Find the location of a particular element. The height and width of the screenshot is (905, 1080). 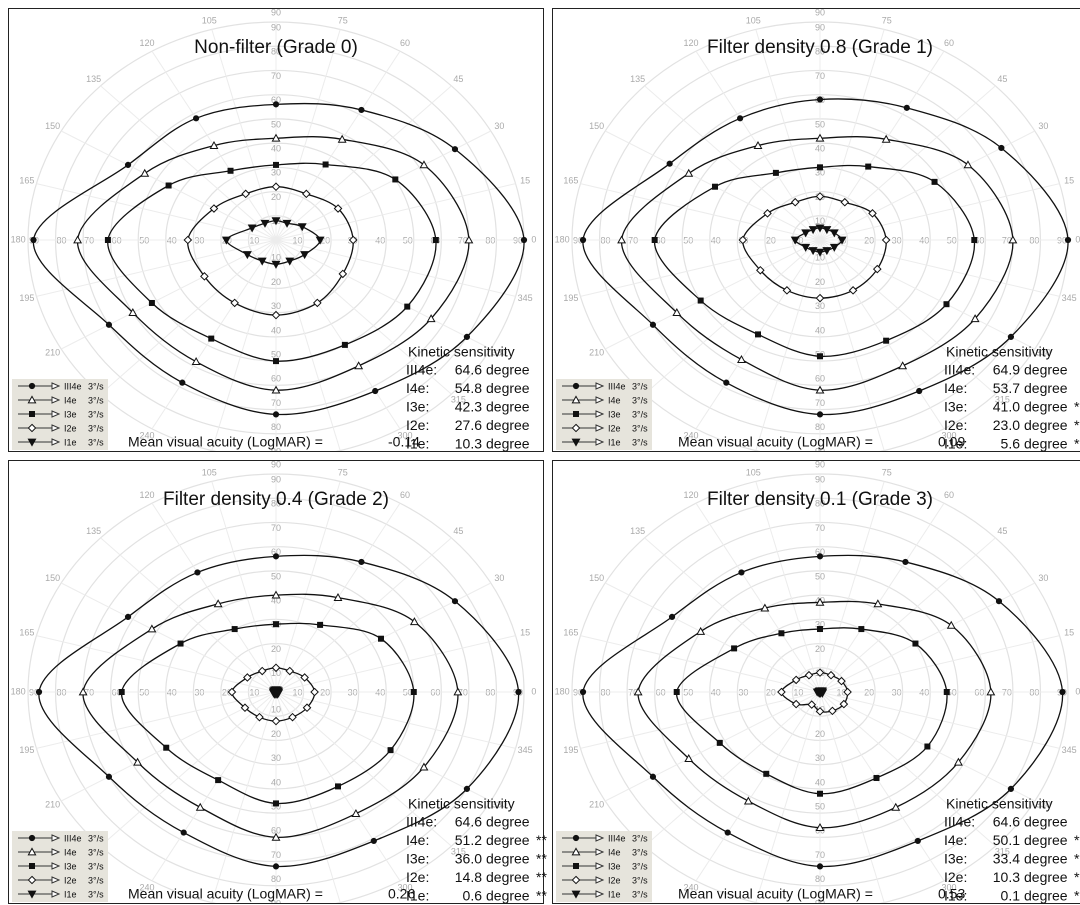

kinetic-value: 10.3 is located at coordinates (468, 444).